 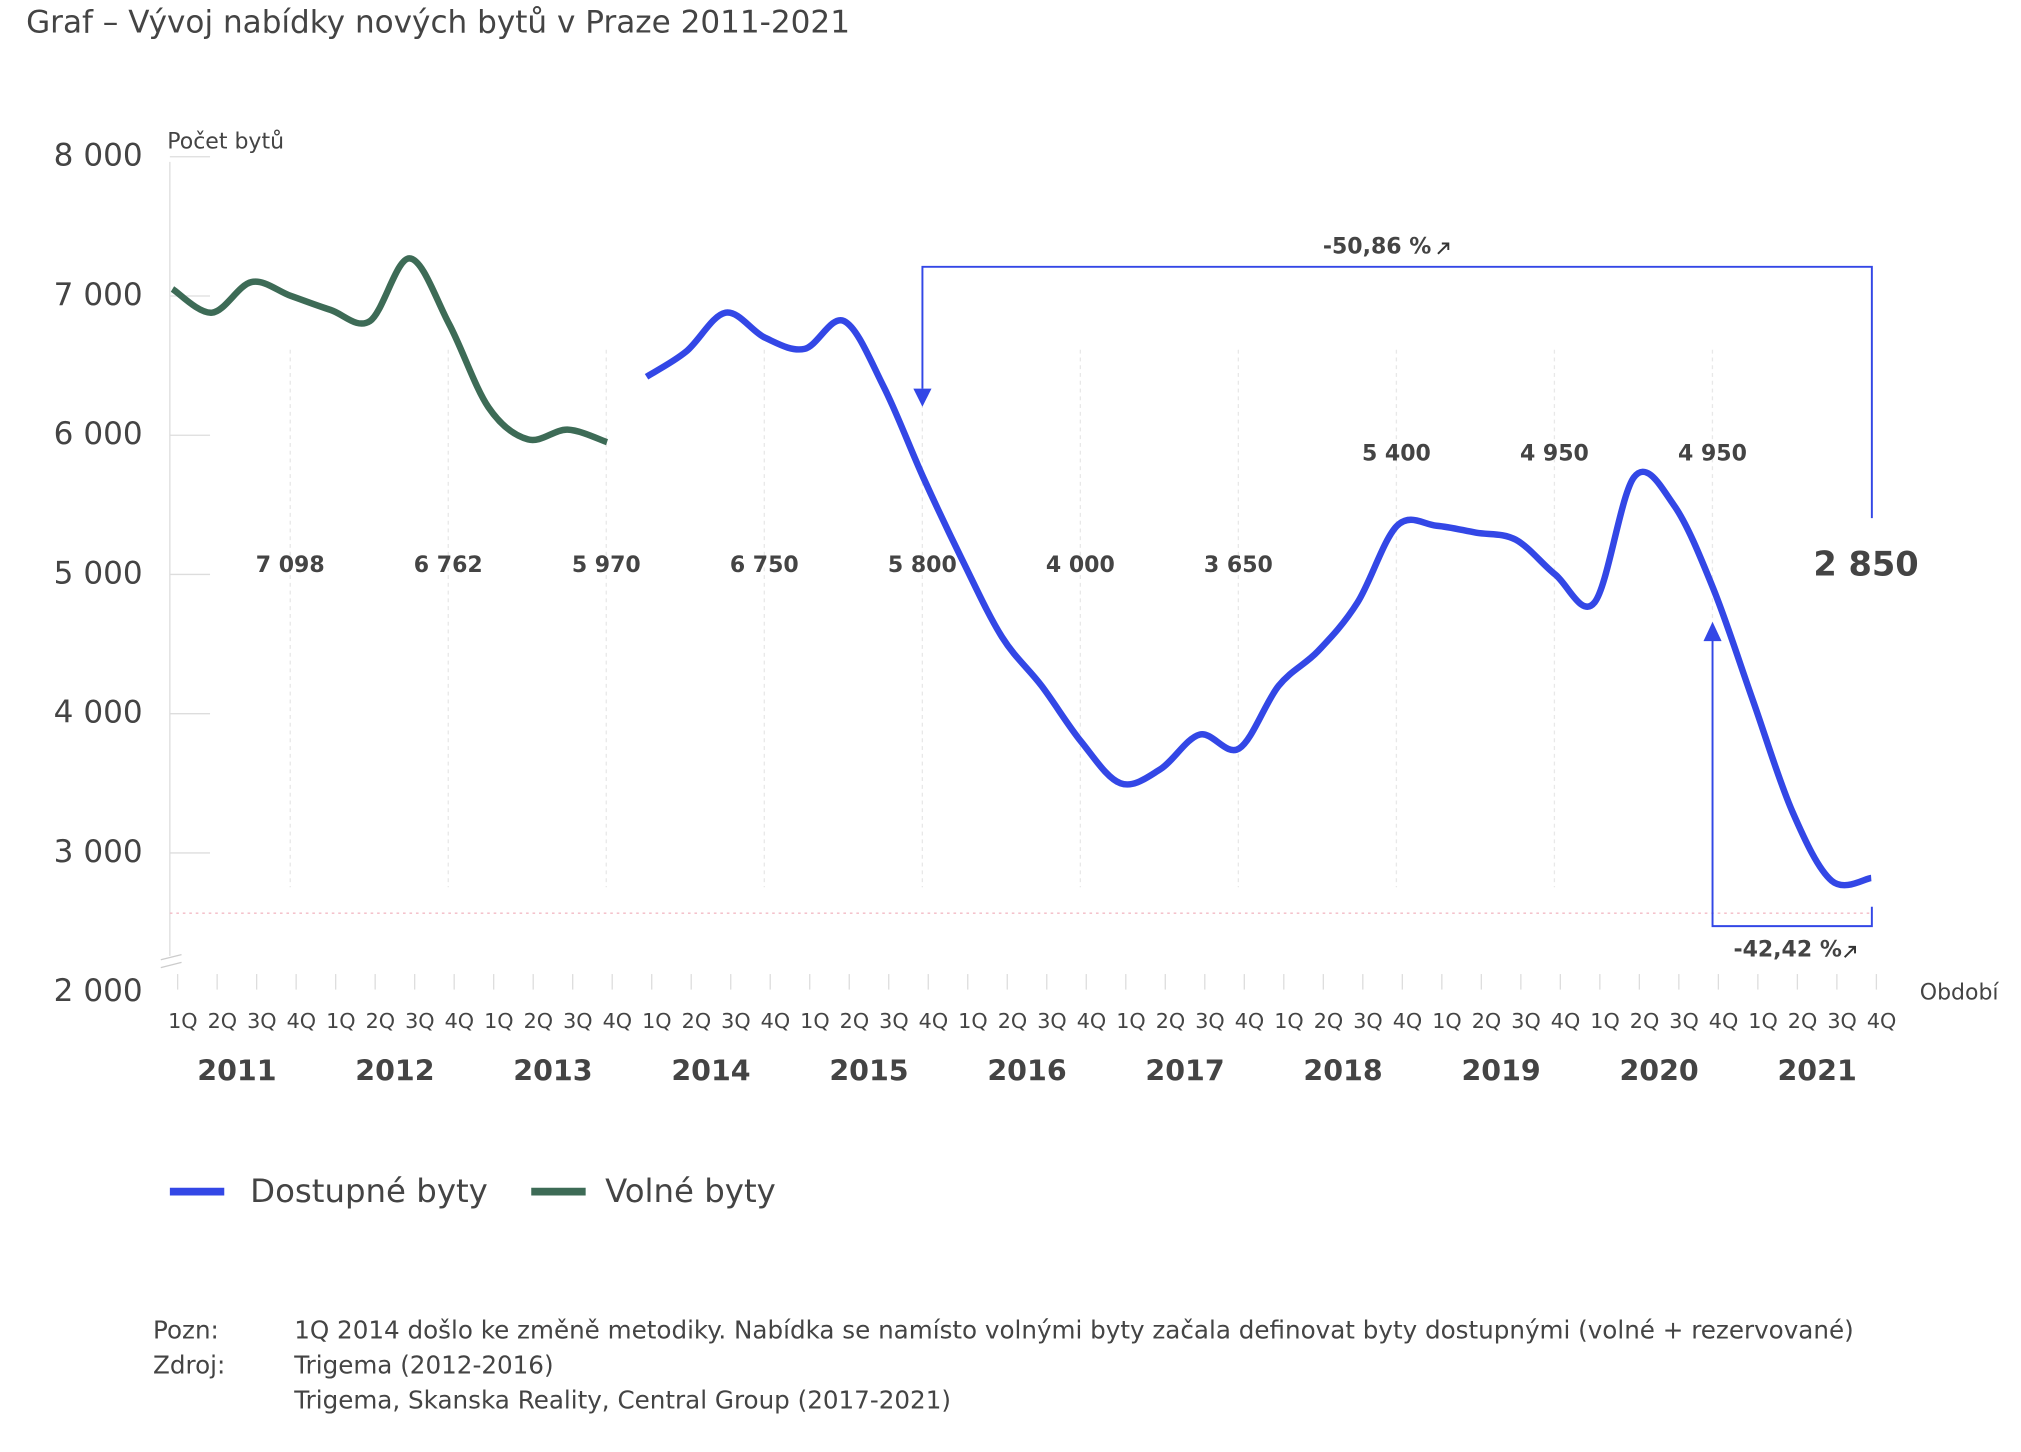 What do you see at coordinates (1396, 454) in the screenshot?
I see `year-value-label: 5 400` at bounding box center [1396, 454].